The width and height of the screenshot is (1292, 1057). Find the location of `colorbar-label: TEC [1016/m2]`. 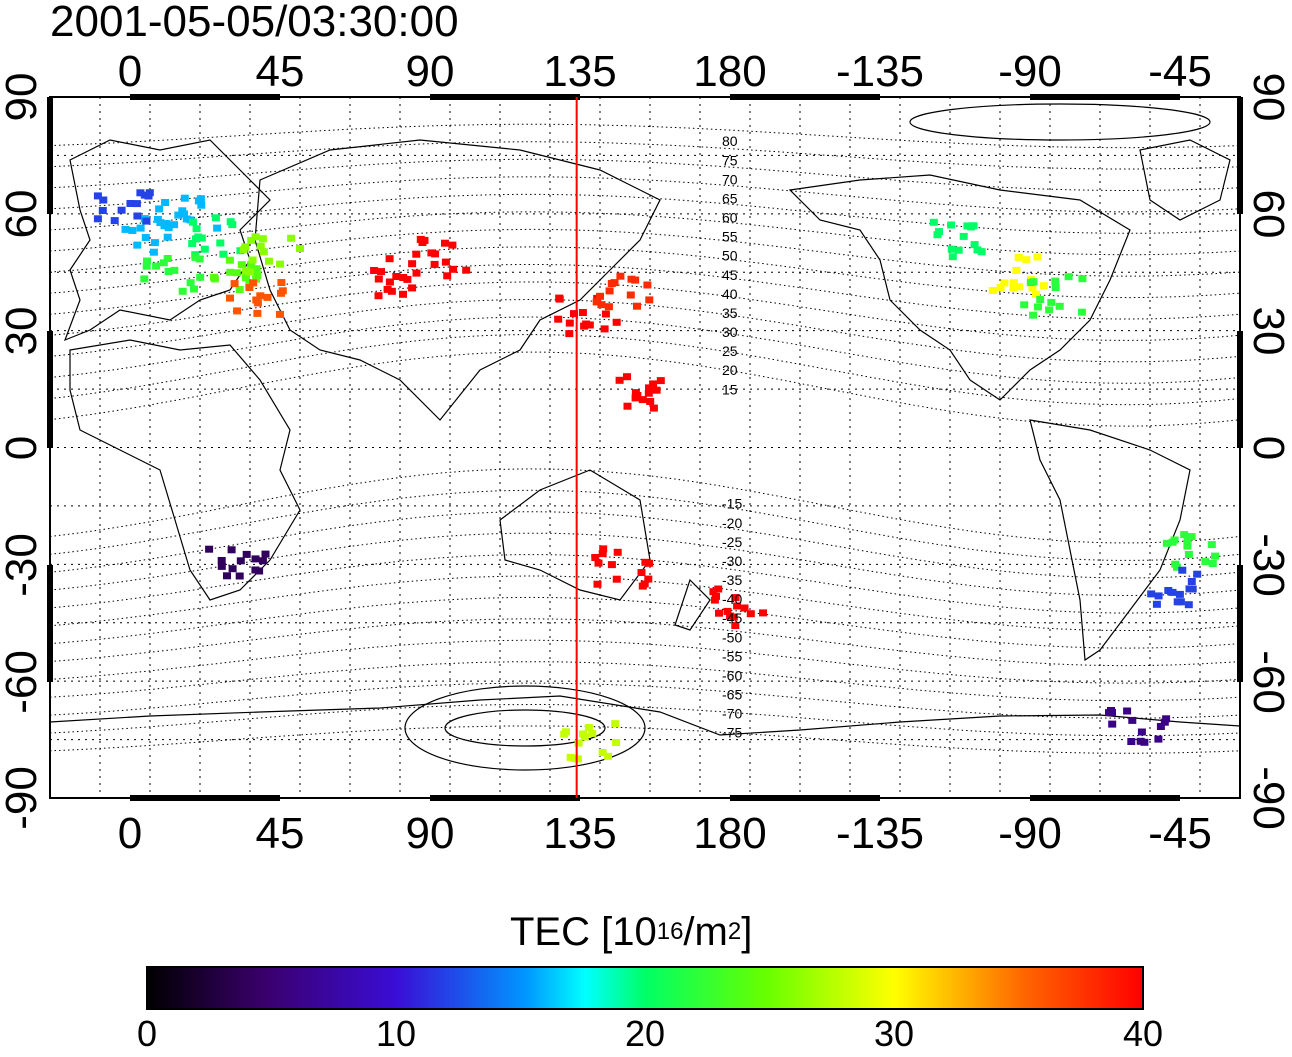

colorbar-label: TEC [1016/m2] is located at coordinates (631, 935).